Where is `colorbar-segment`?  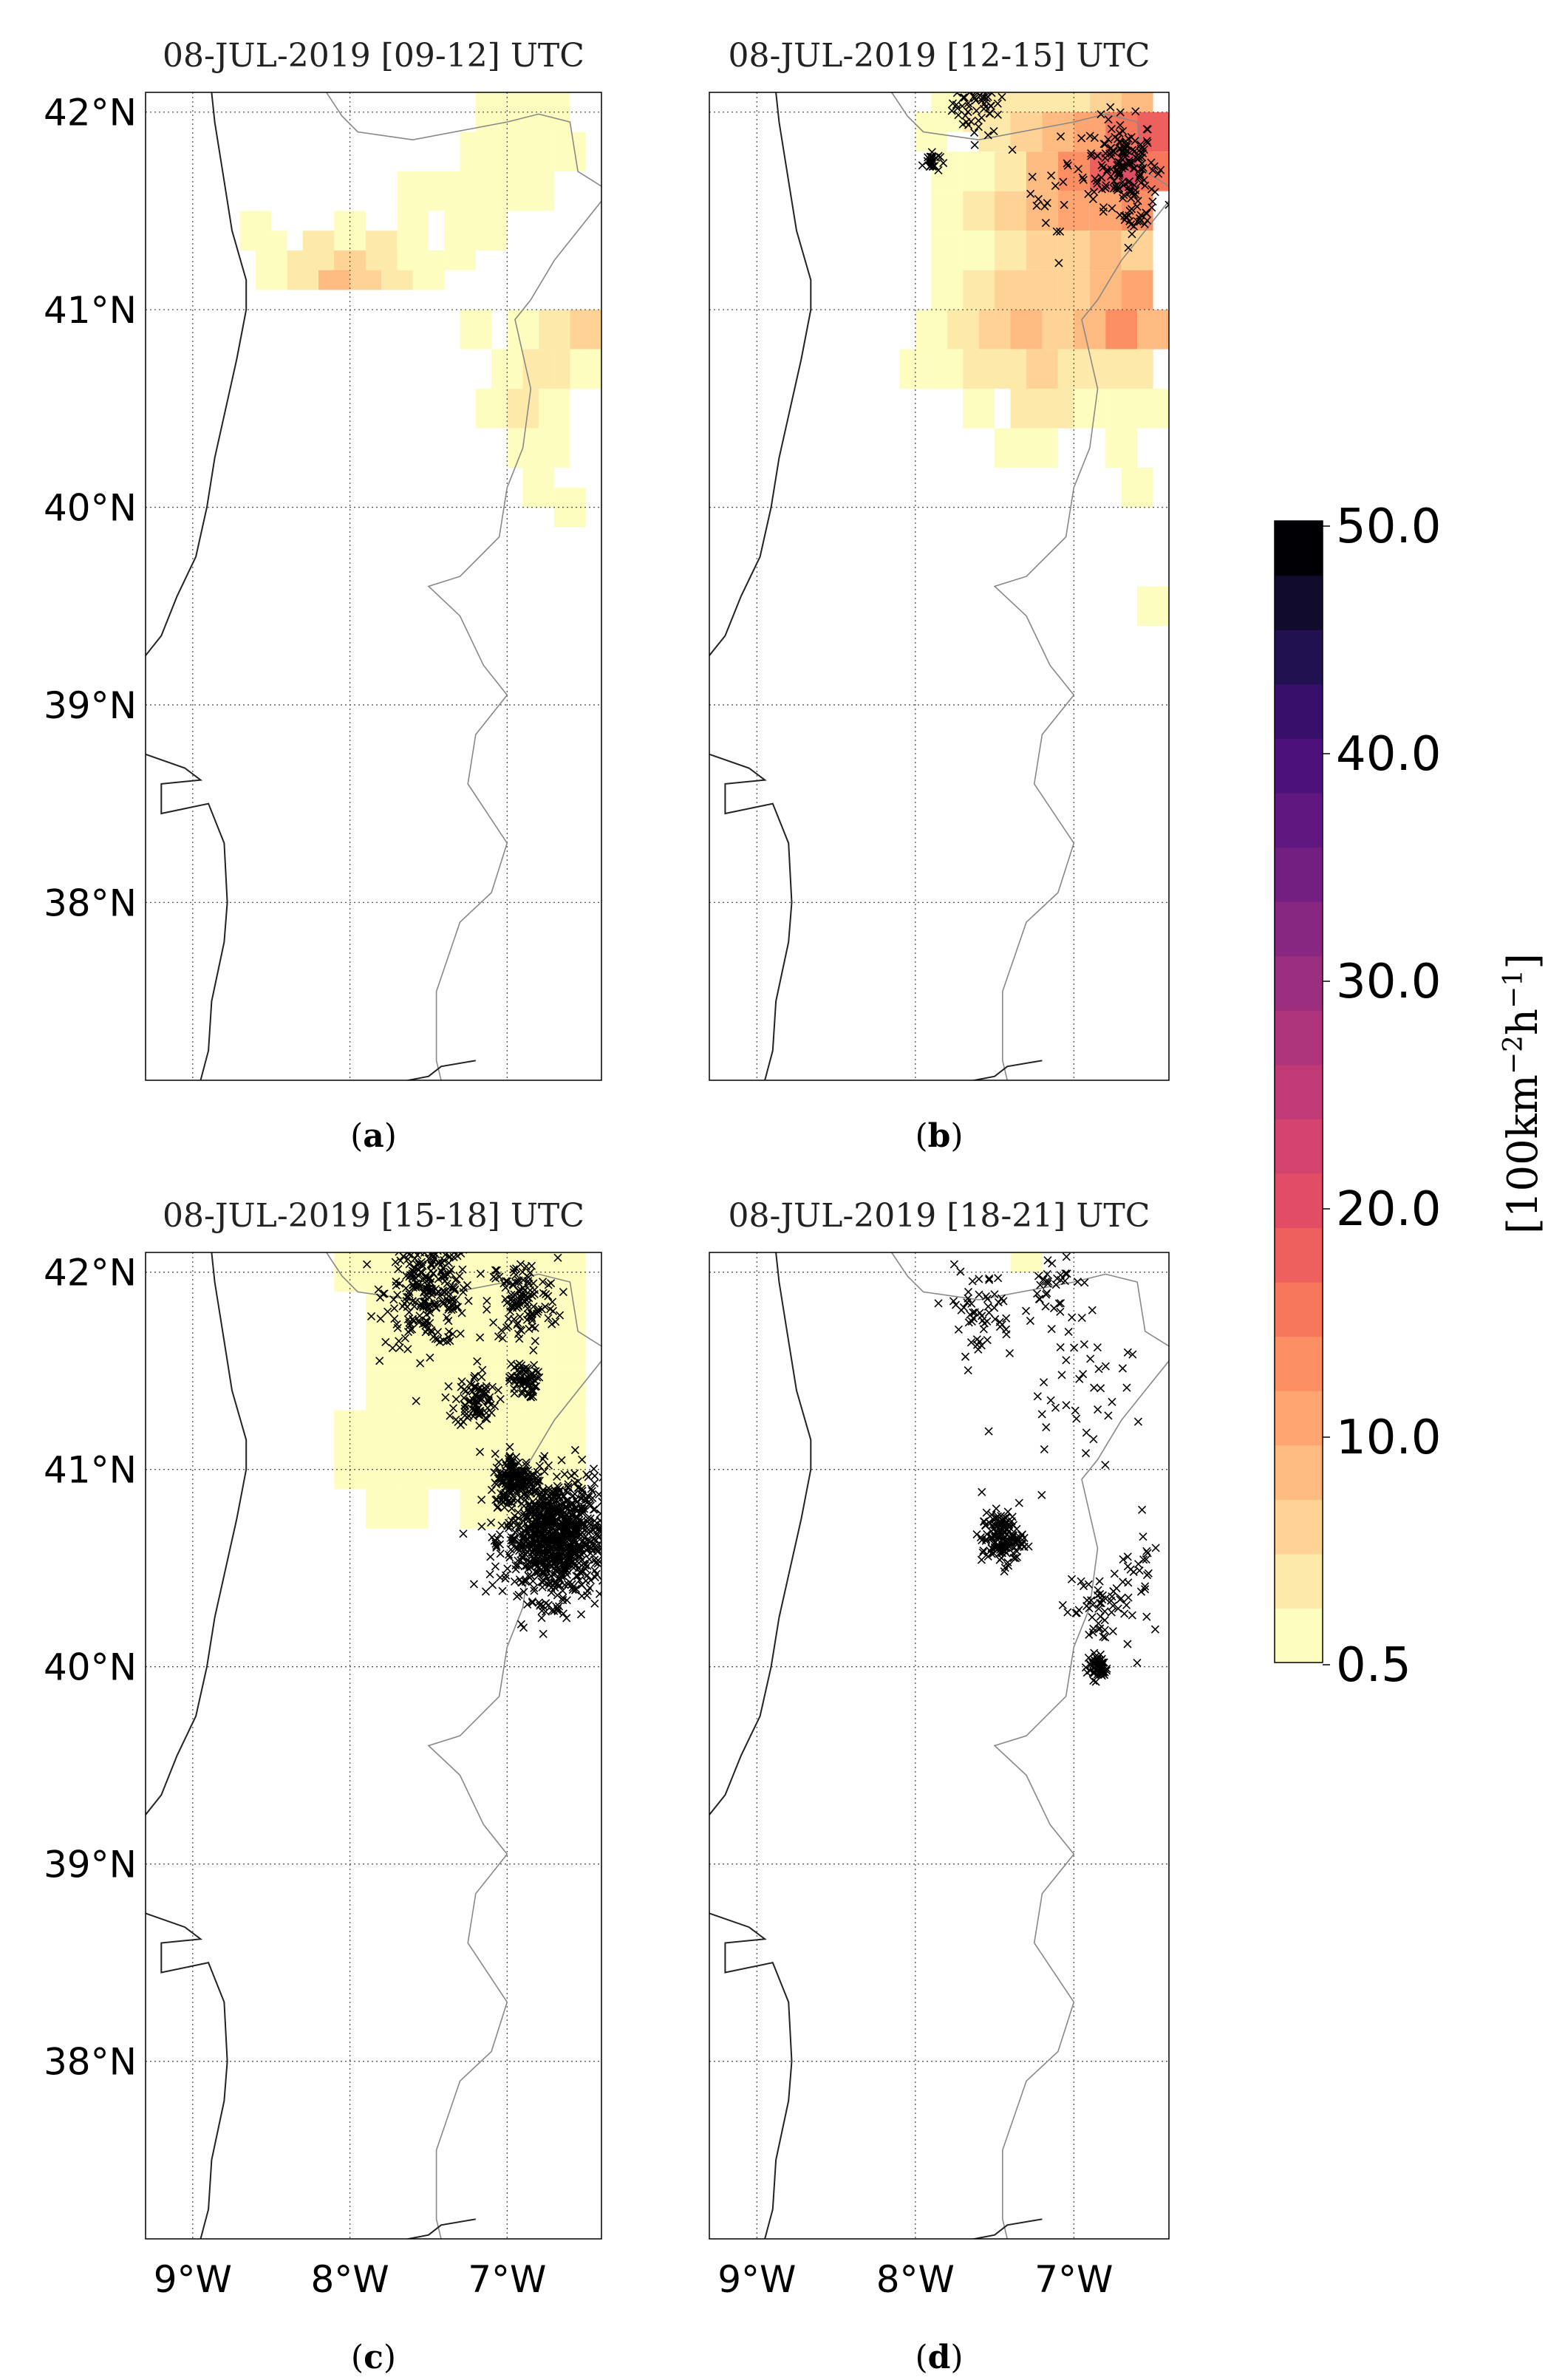 colorbar-segment is located at coordinates (1299, 1255).